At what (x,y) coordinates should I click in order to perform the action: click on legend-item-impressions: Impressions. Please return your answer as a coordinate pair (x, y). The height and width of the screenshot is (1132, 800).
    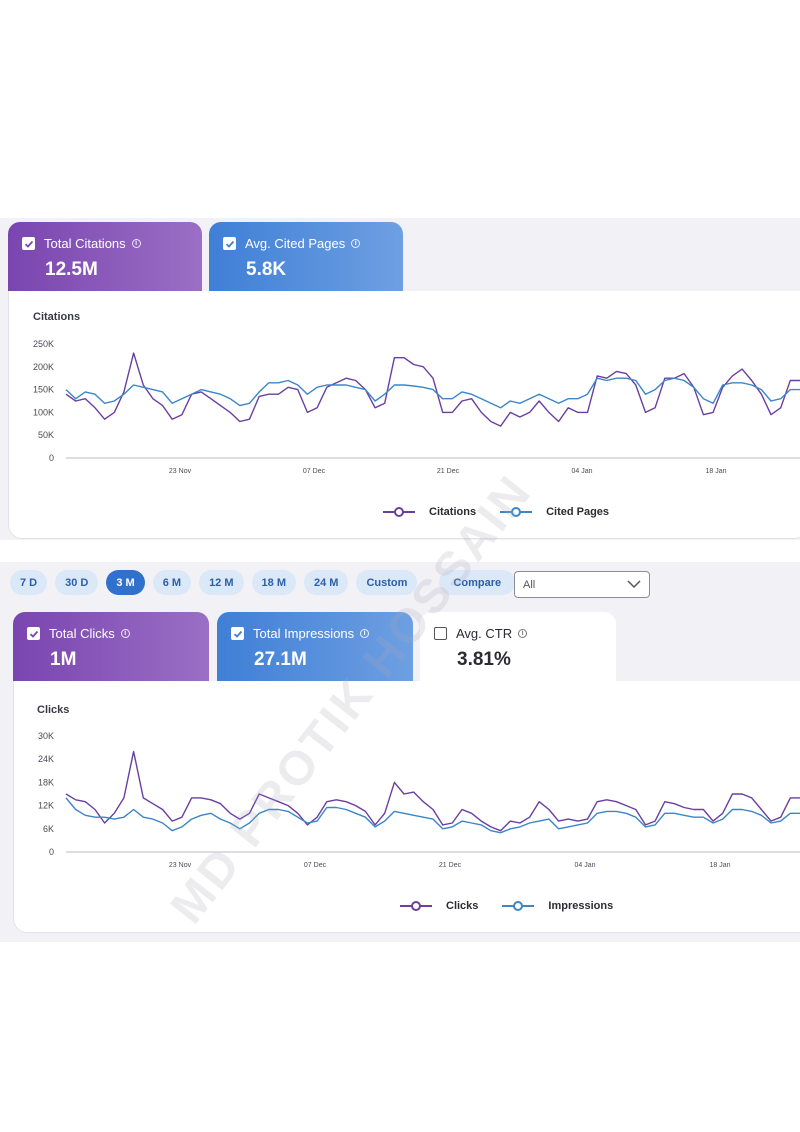
    Looking at the image, I should click on (557, 906).